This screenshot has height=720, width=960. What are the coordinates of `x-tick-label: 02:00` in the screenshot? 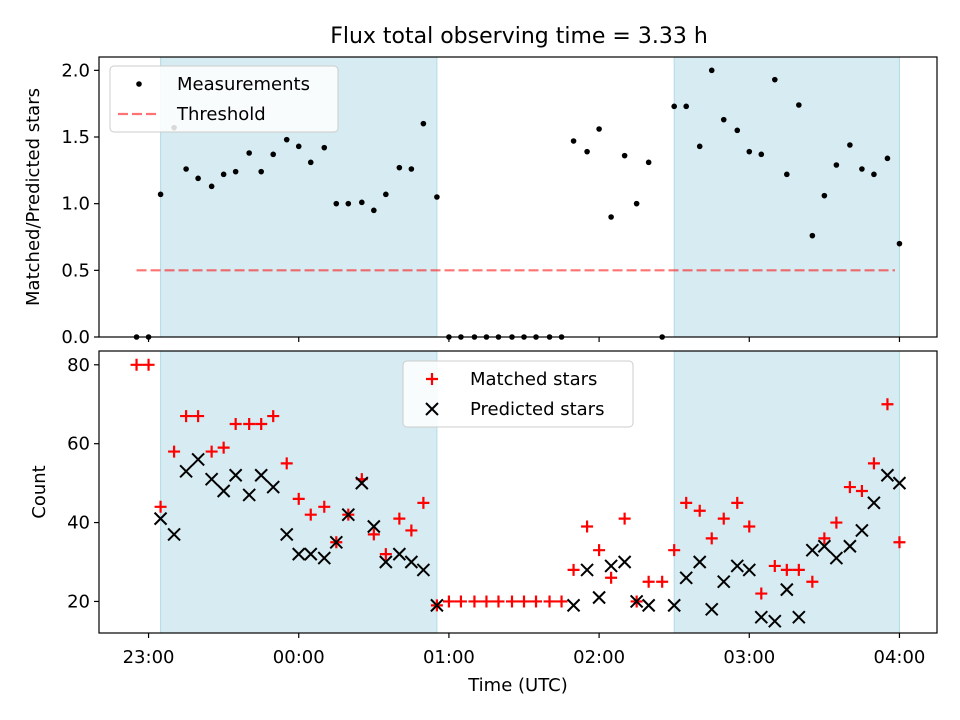 It's located at (599, 657).